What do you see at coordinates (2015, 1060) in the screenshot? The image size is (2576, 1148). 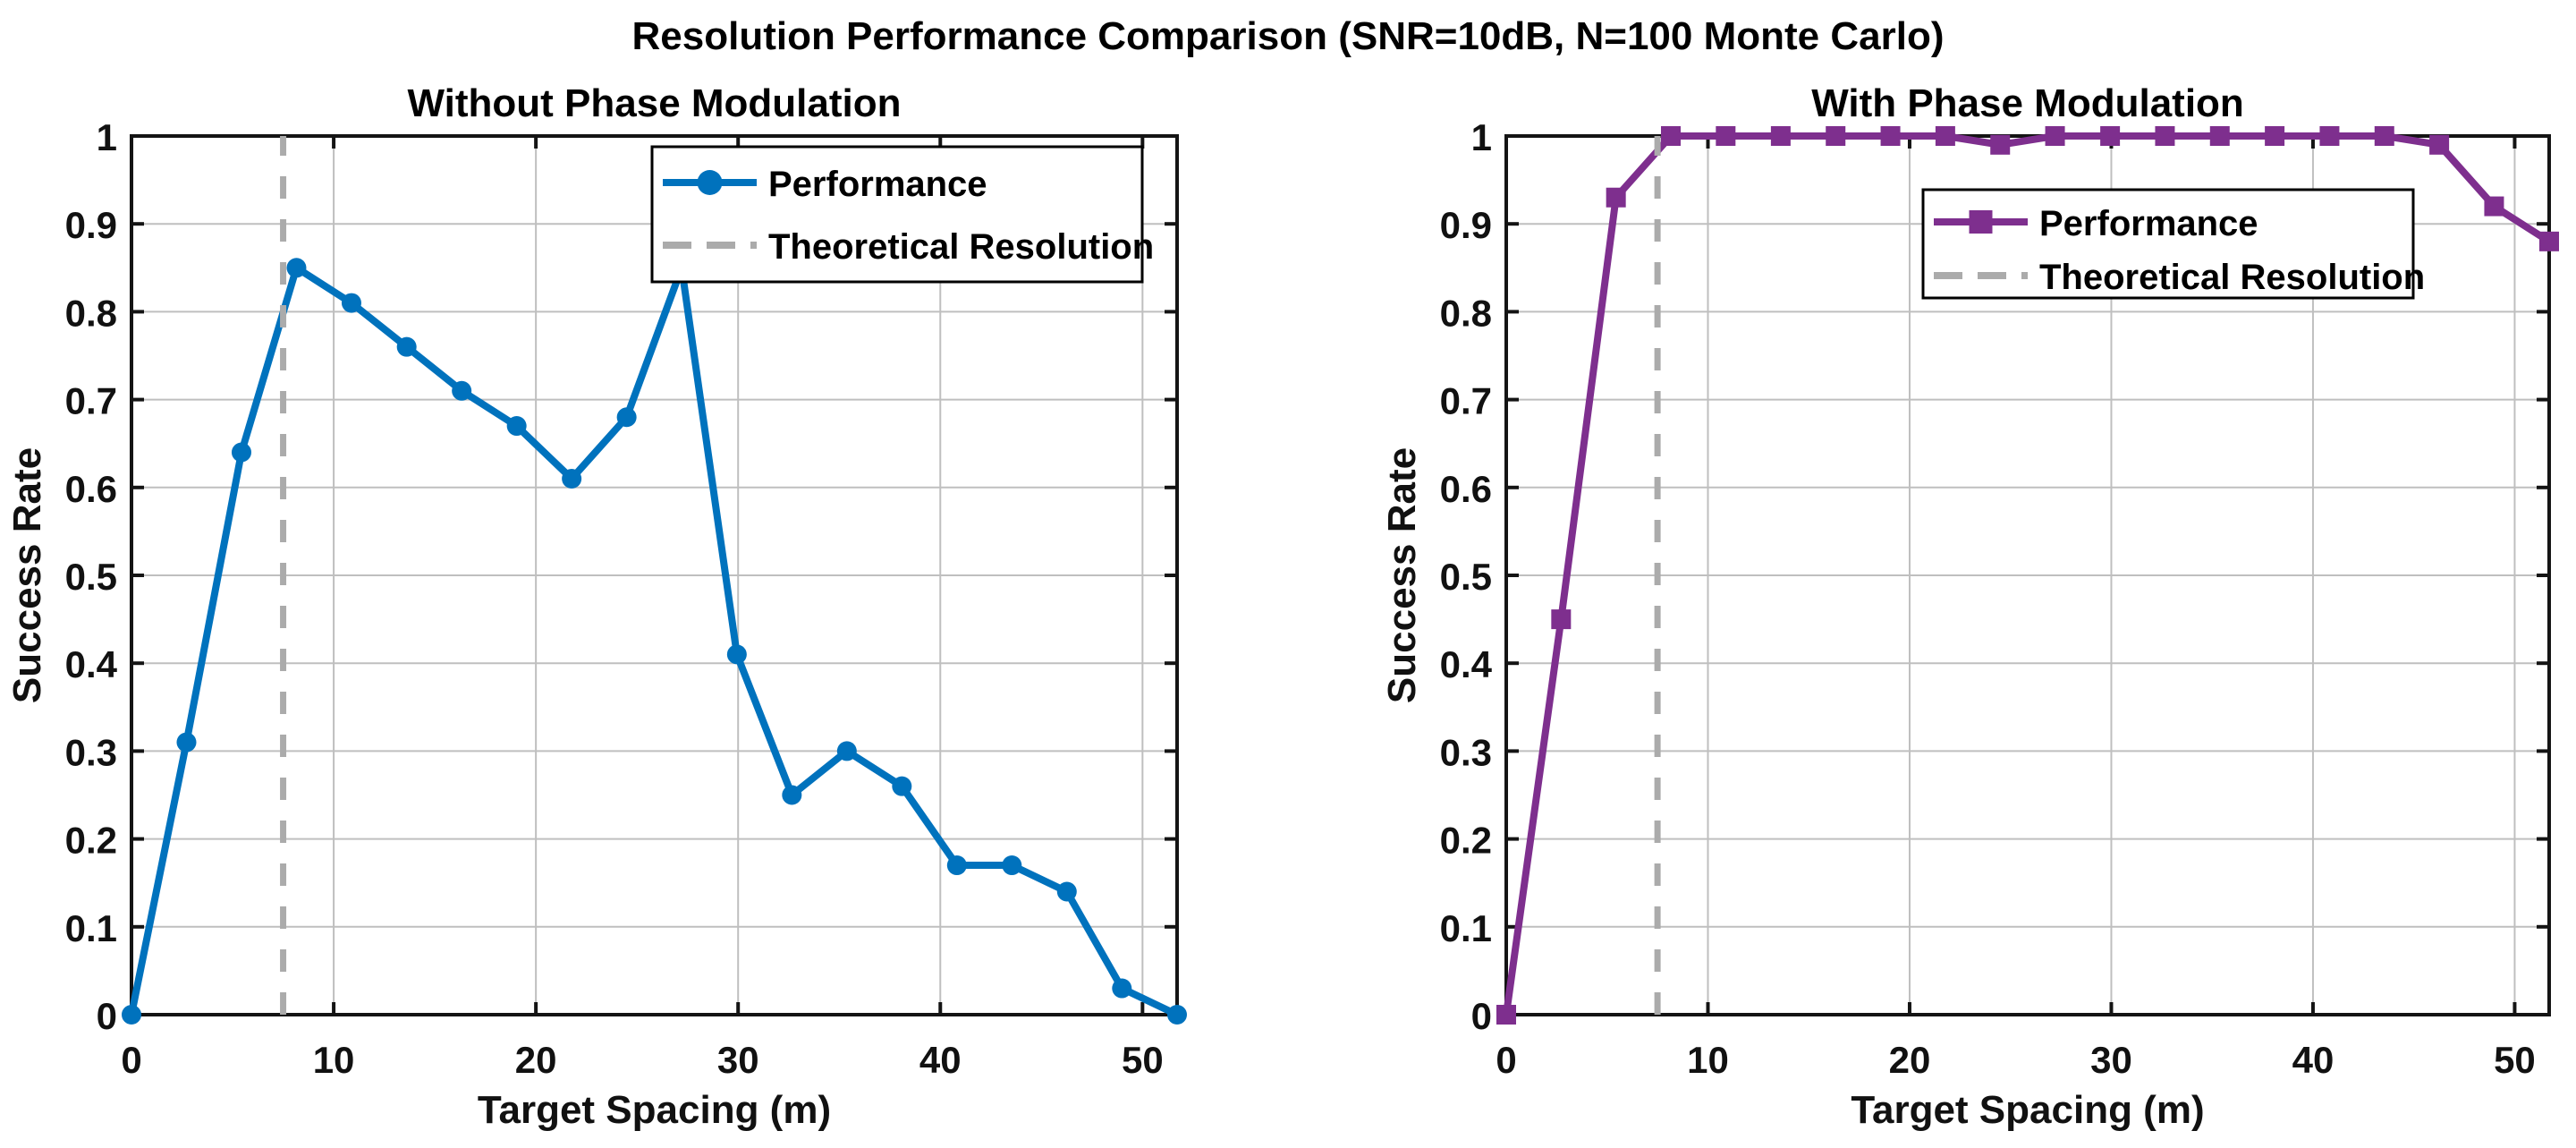 I see `right-xtick-labels: 0 10 20 30 40 50` at bounding box center [2015, 1060].